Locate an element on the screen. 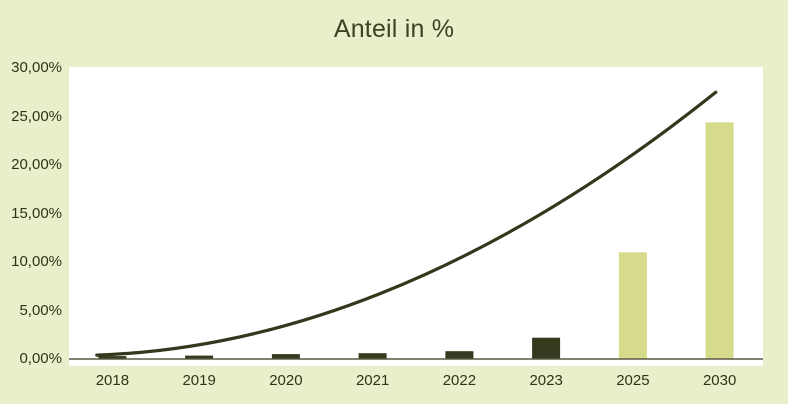  y-tick-label-15: 15,00% is located at coordinates (36, 213).